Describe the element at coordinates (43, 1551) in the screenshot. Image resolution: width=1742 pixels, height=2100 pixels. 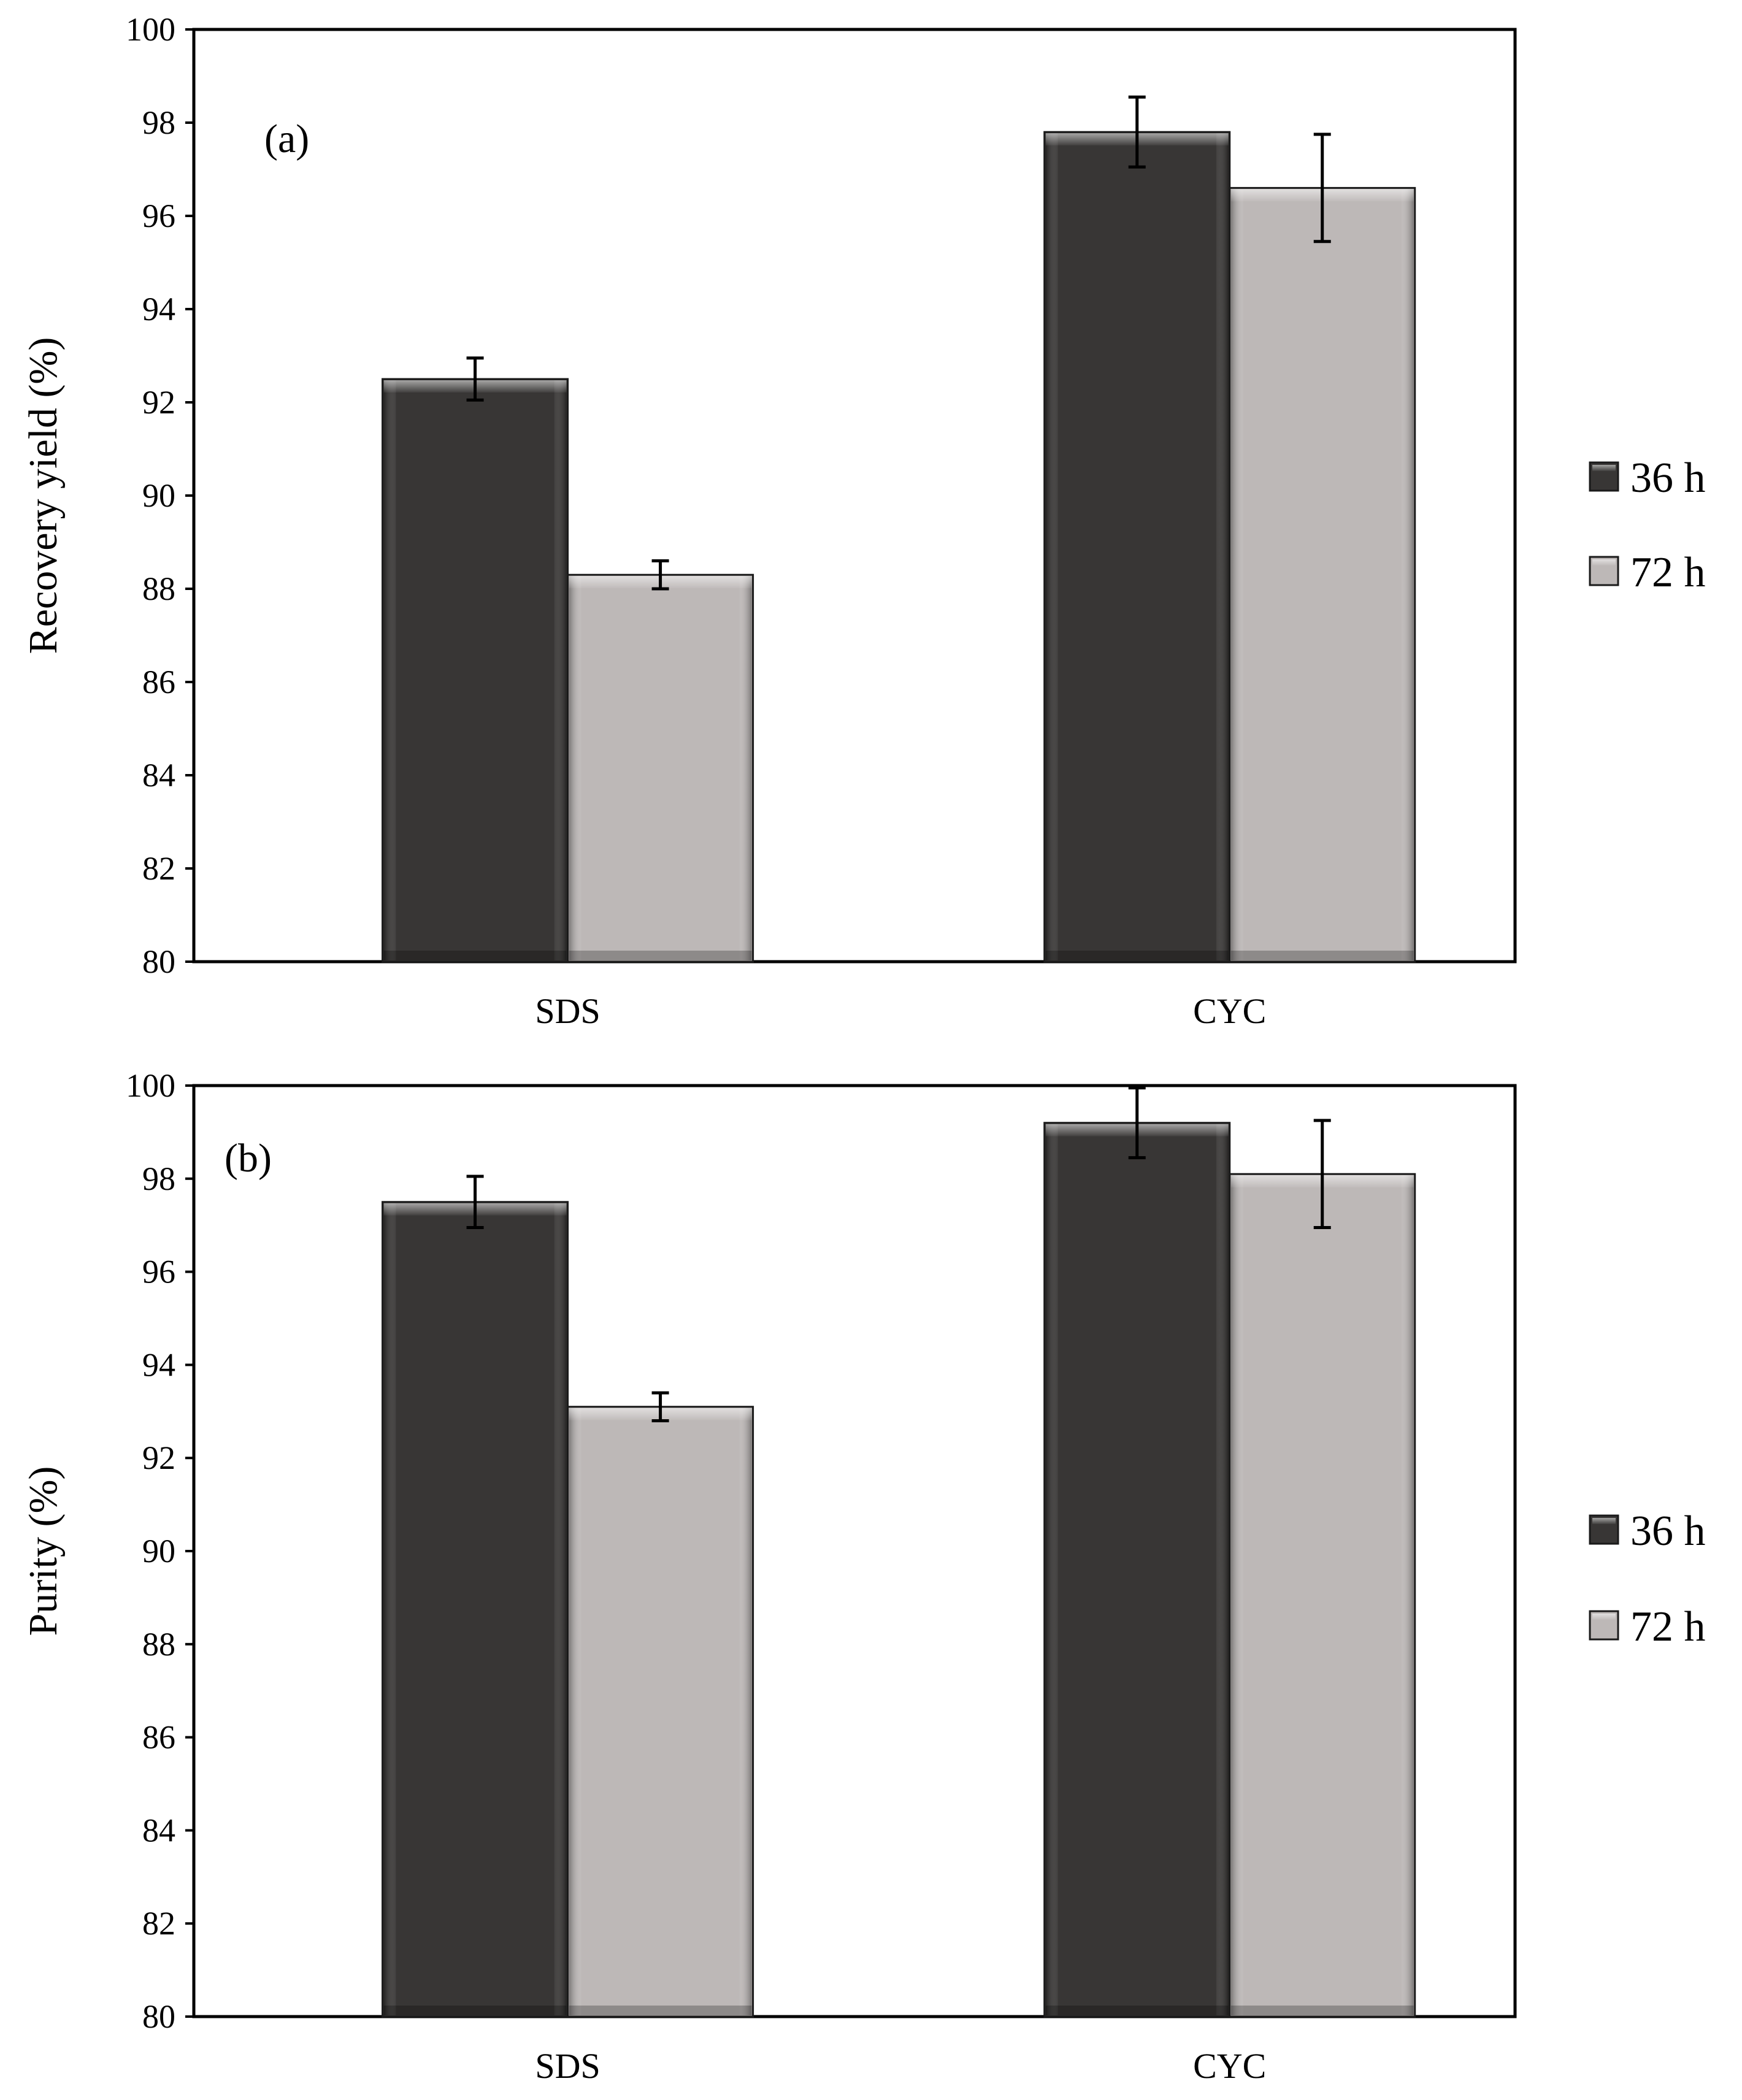
I see `y-axis-title: Purity (%)` at that location.